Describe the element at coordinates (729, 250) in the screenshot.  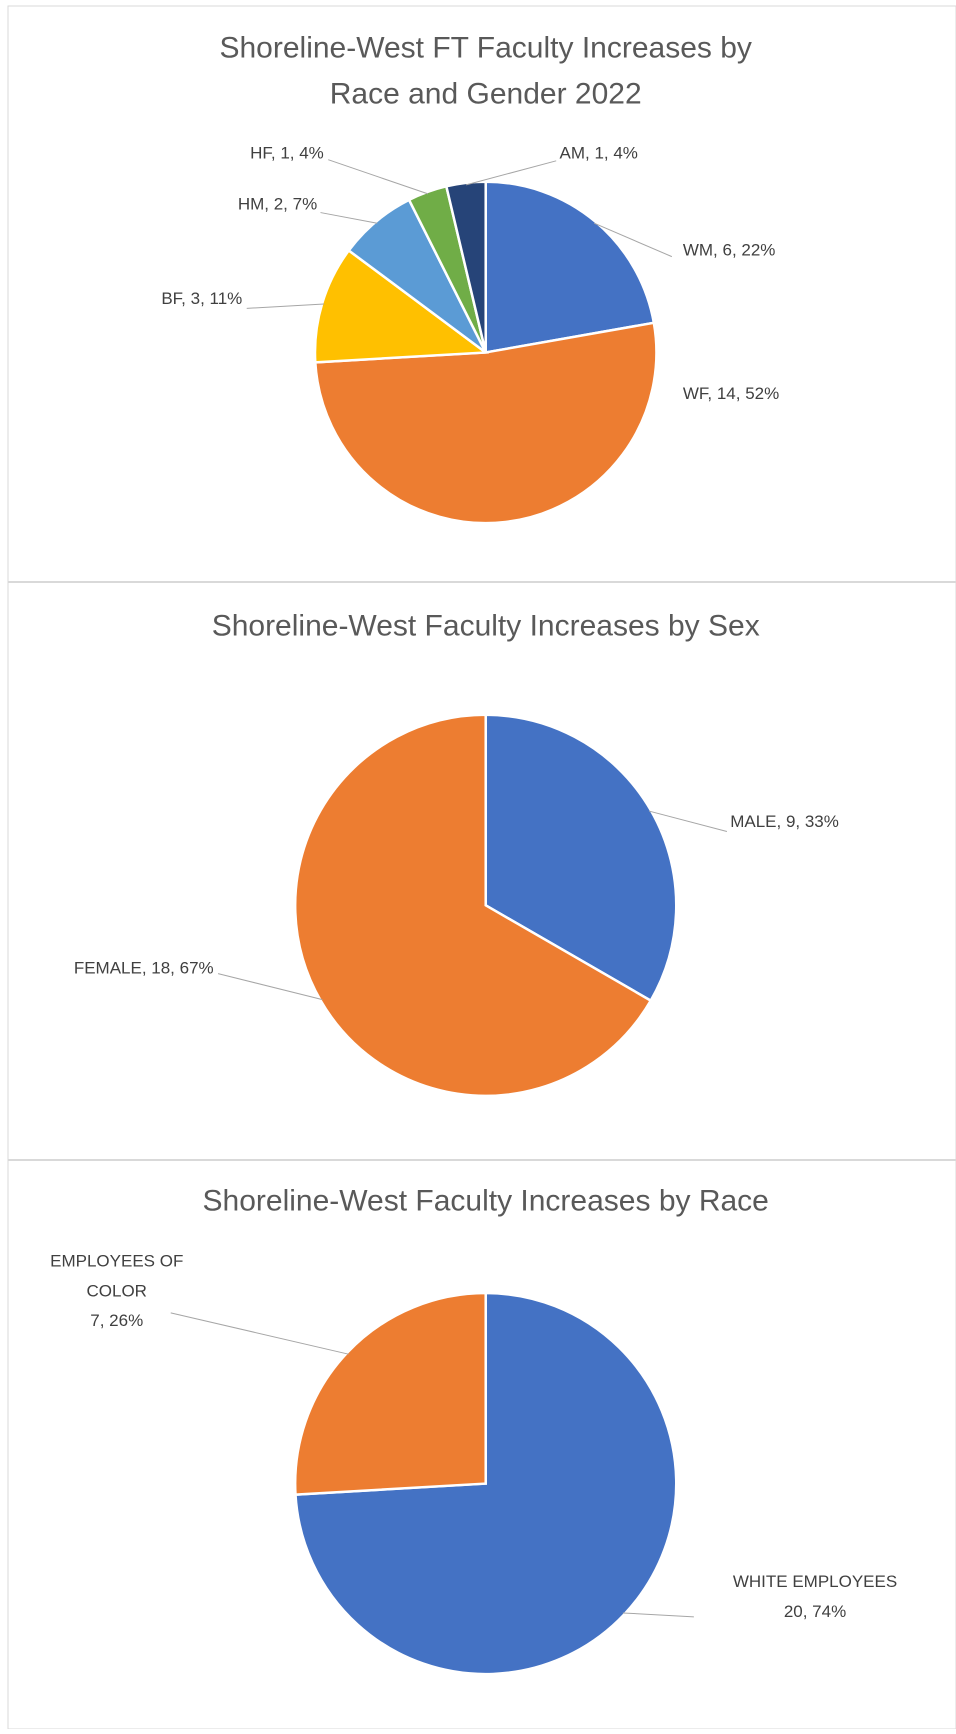
I see `data-label: WM, 6, 22%` at that location.